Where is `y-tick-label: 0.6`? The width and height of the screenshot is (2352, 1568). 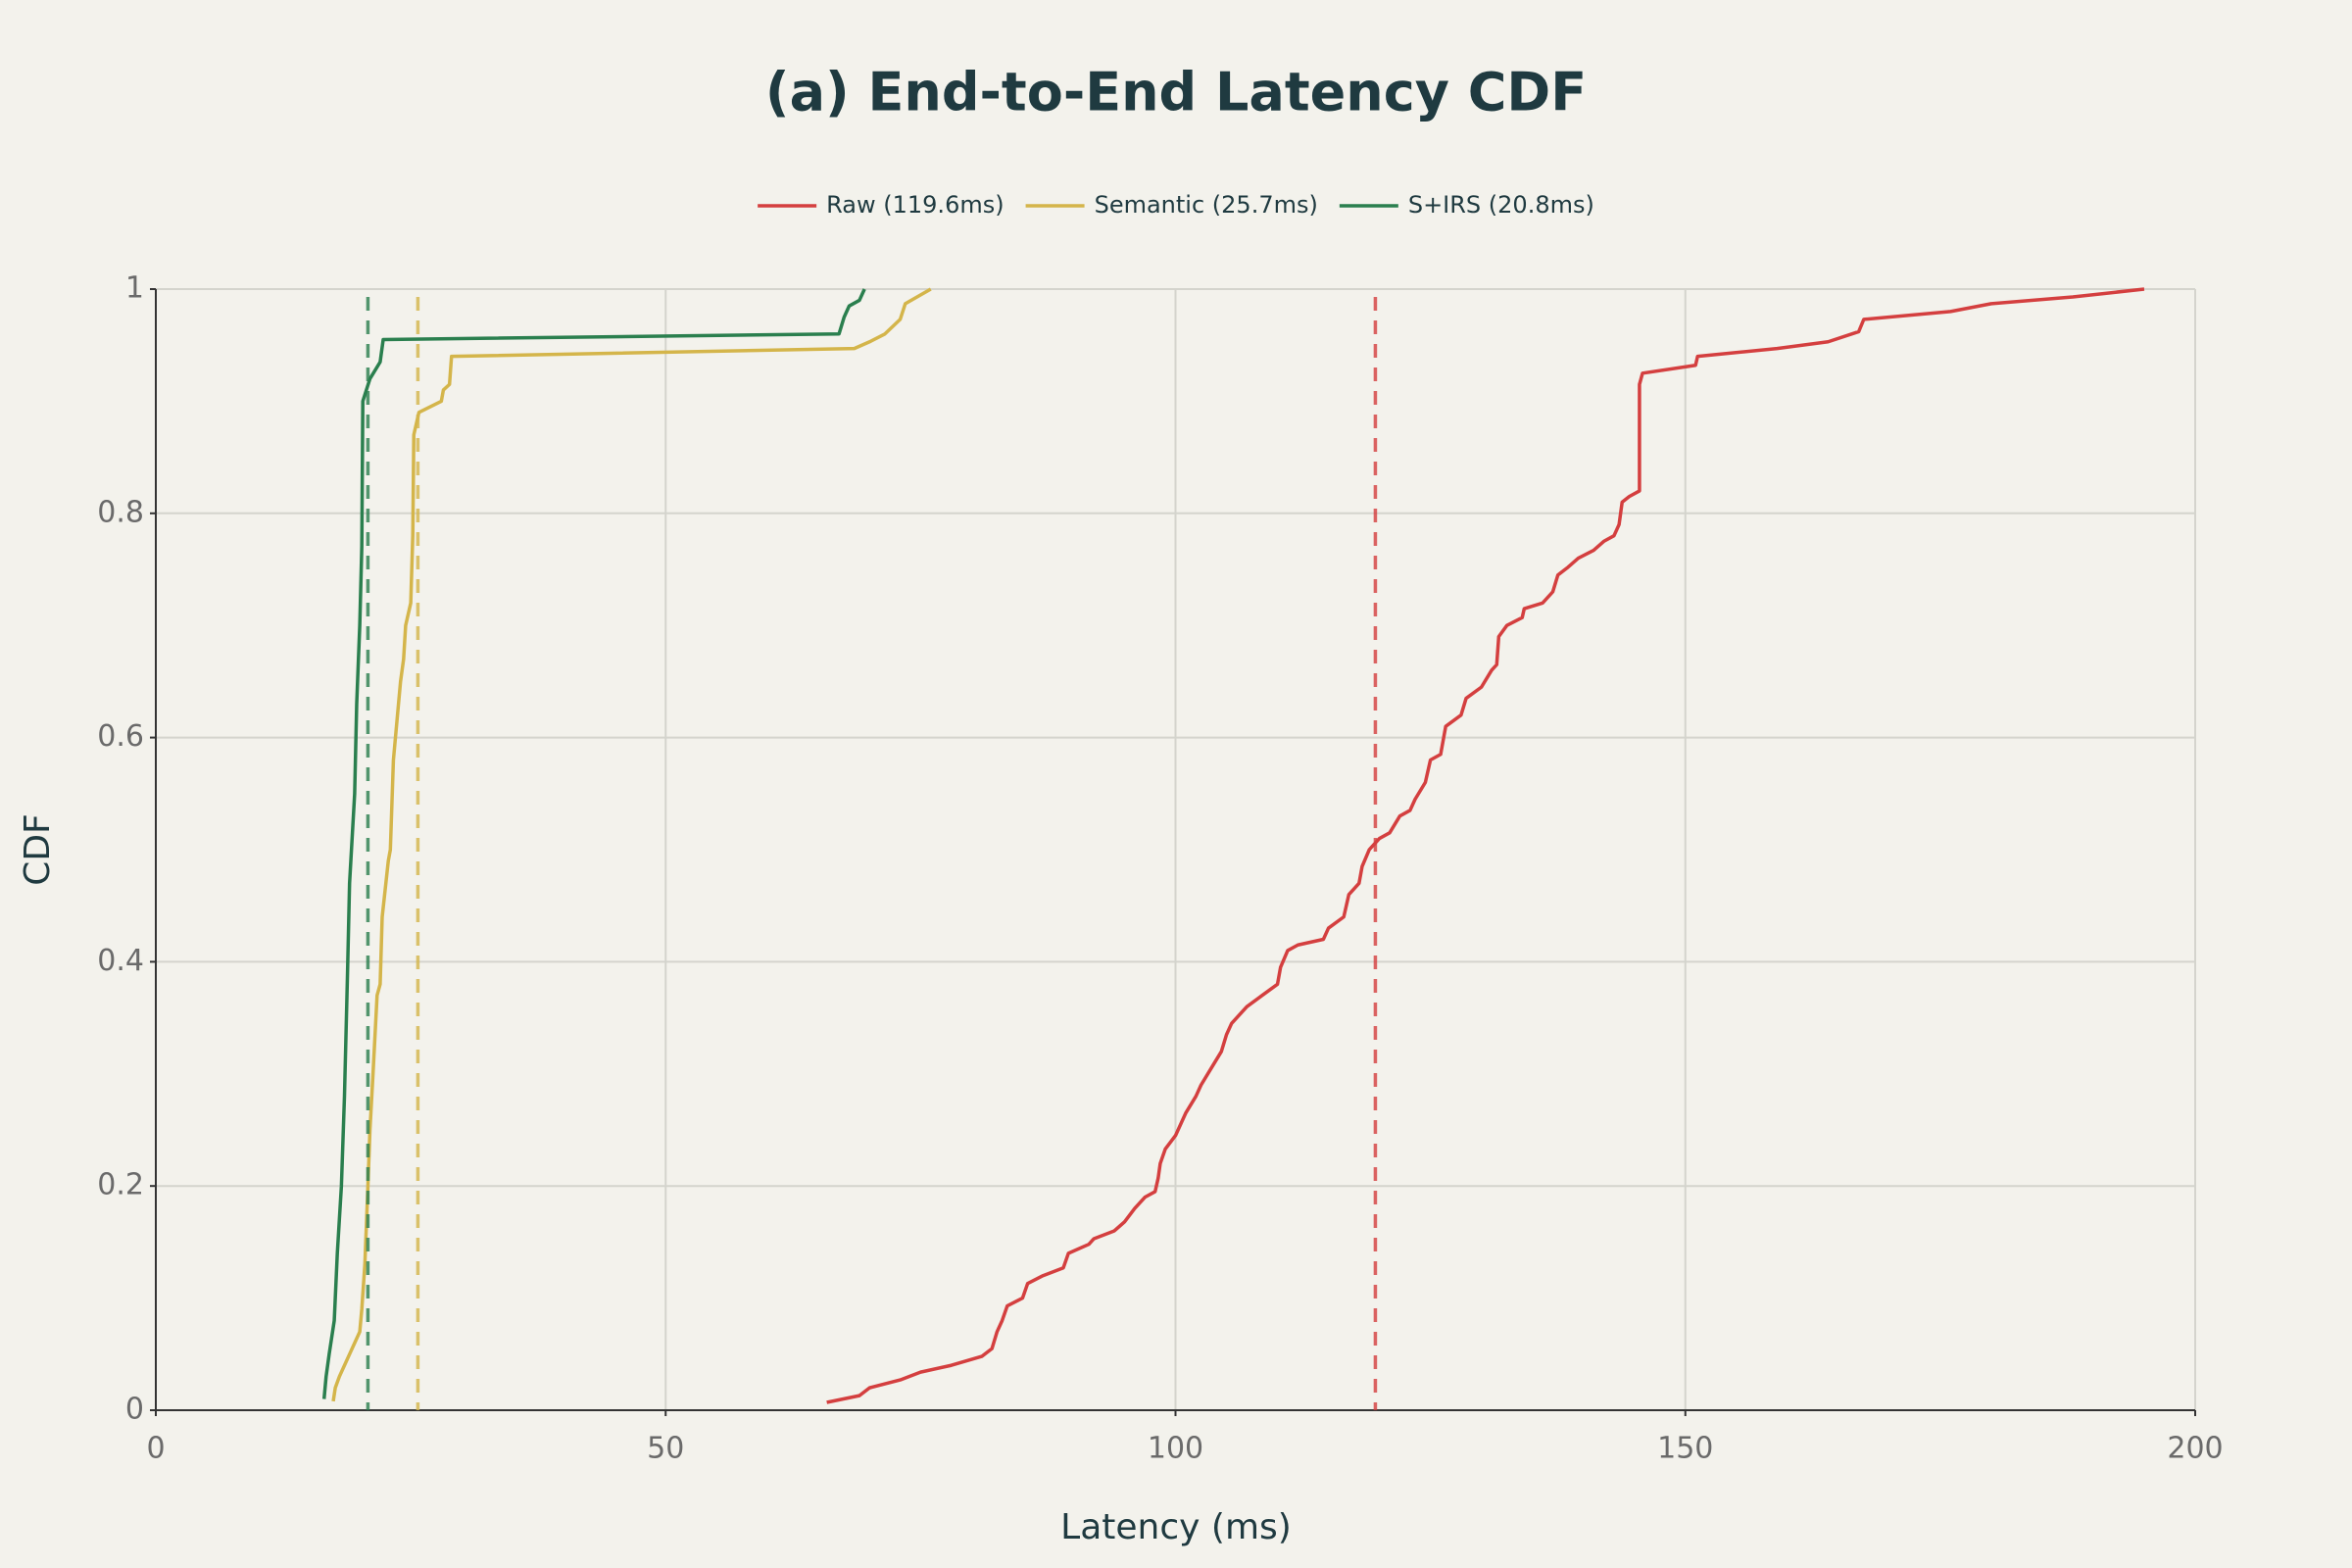 y-tick-label: 0.6 is located at coordinates (120, 736).